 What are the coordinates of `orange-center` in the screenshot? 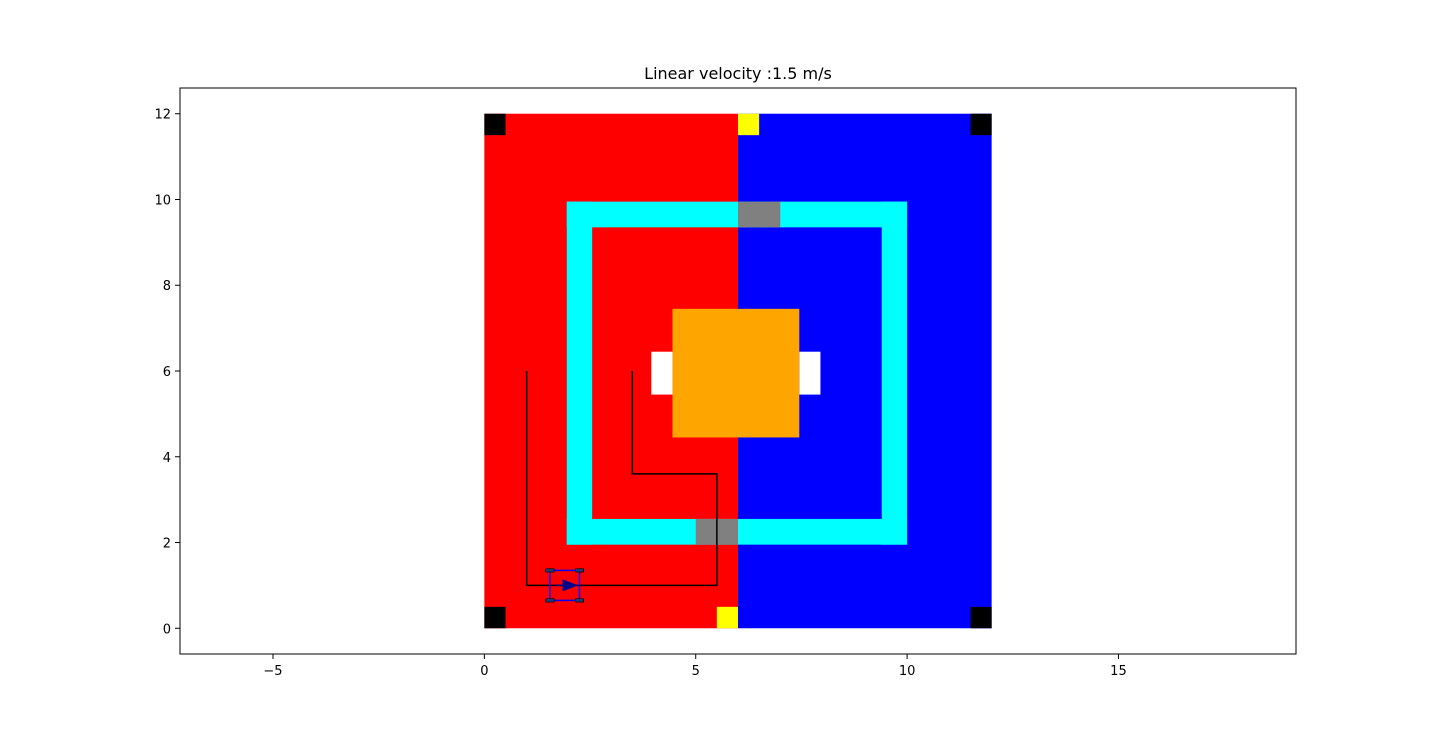 It's located at (736, 373).